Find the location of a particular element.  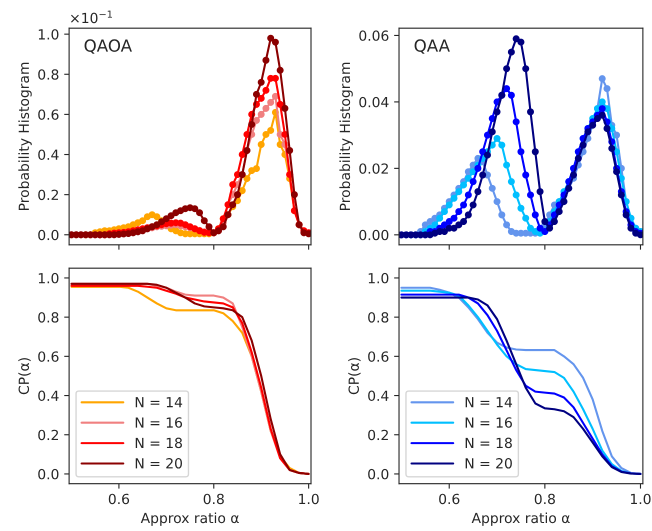

x-tick-label: 1.0 is located at coordinates (309, 499).